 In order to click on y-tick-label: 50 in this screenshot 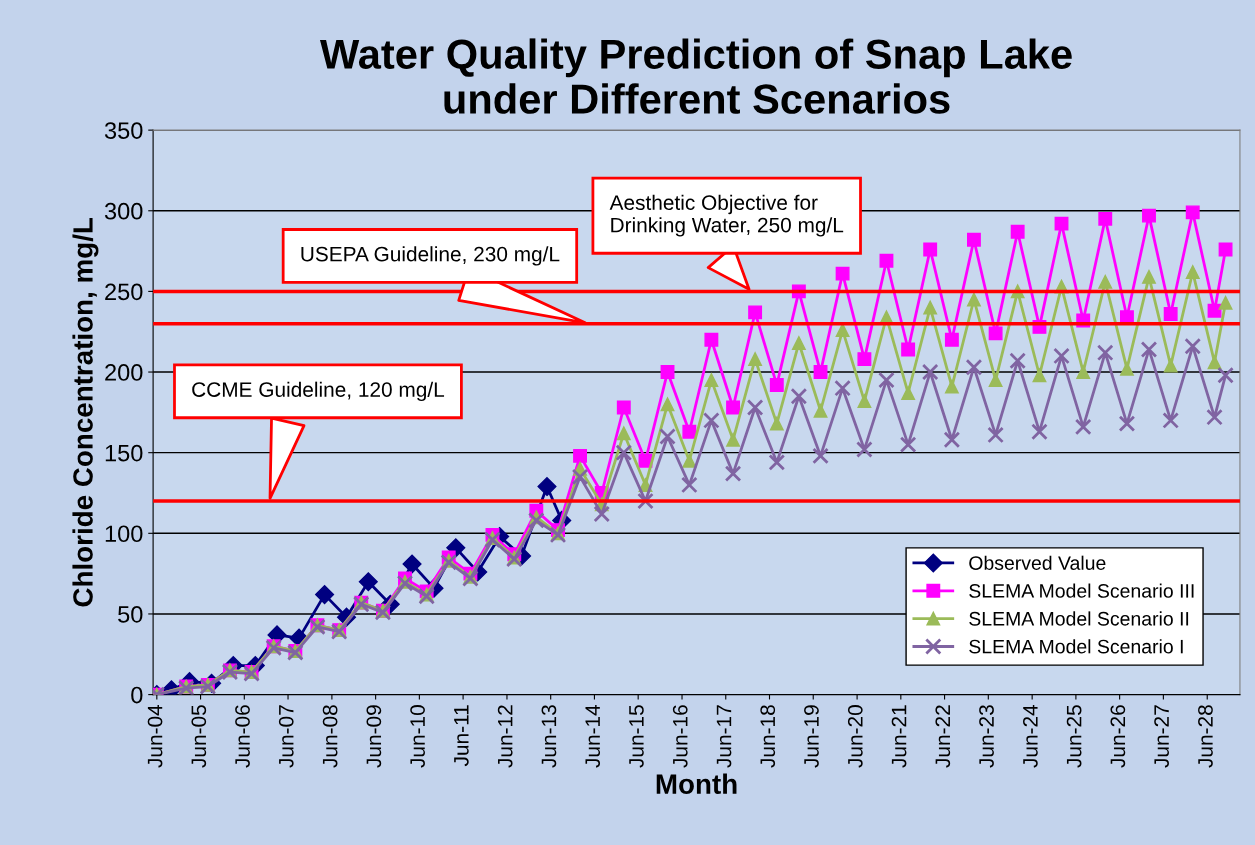, I will do `click(130, 614)`.